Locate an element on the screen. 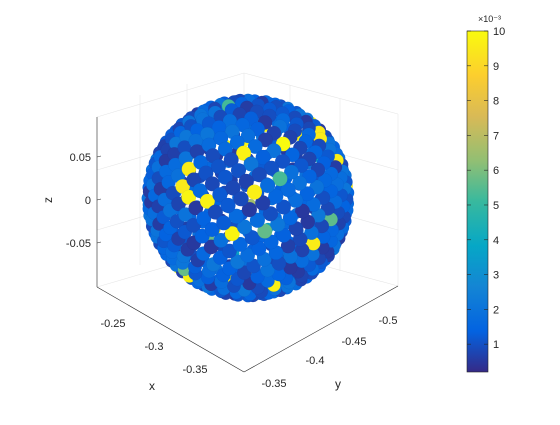 The width and height of the screenshot is (560, 425). colorbar: 1 2 3 4 5 6 7 8 9 10 ×10⁻³ is located at coordinates (485, 193).